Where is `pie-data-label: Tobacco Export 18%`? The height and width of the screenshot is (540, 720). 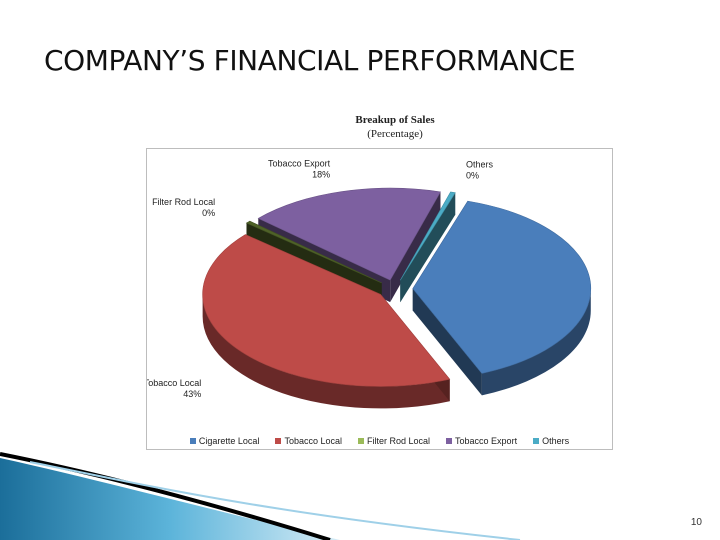
pie-data-label: Tobacco Export 18% is located at coordinates (299, 169).